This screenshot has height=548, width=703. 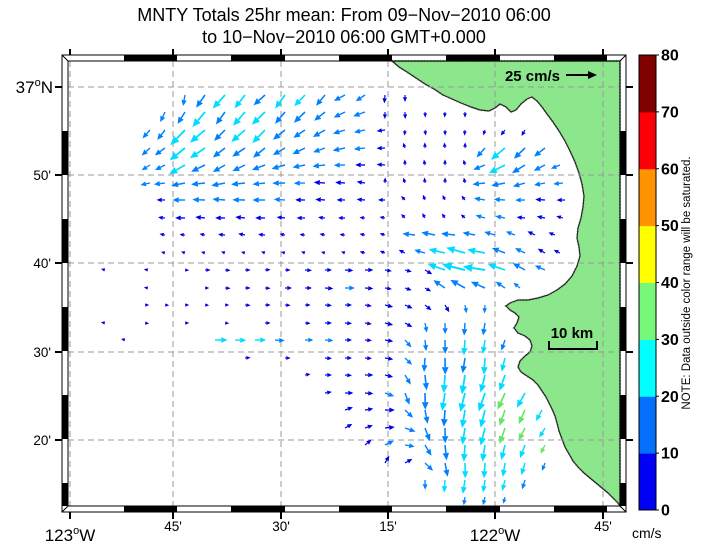 What do you see at coordinates (34, 87) in the screenshot?
I see `axis-tick-label: 37oN` at bounding box center [34, 87].